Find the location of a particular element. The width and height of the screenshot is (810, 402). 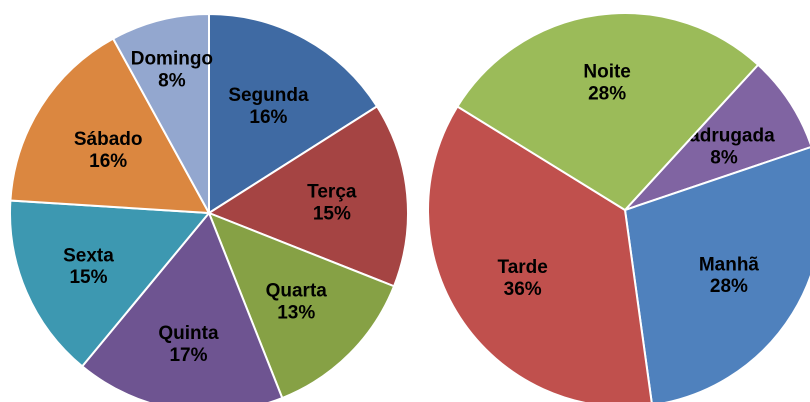

slice-label: Domingo 8% is located at coordinates (172, 70).